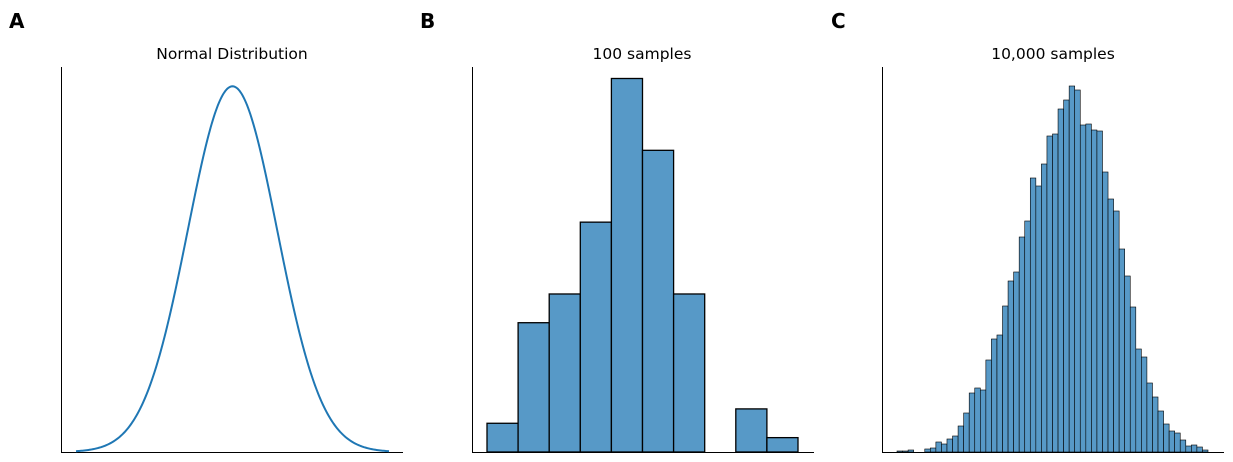 This screenshot has width=1233, height=462. I want to click on panel-title-b: 100 samples, so click(642, 54).